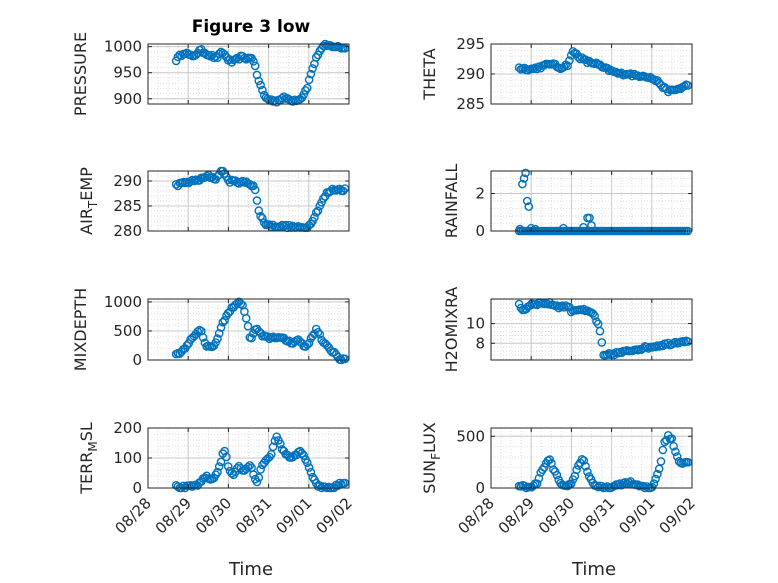 This screenshot has height=583, width=778. Describe the element at coordinates (451, 330) in the screenshot. I see `y-axis-label: H2OMIXRA` at that location.